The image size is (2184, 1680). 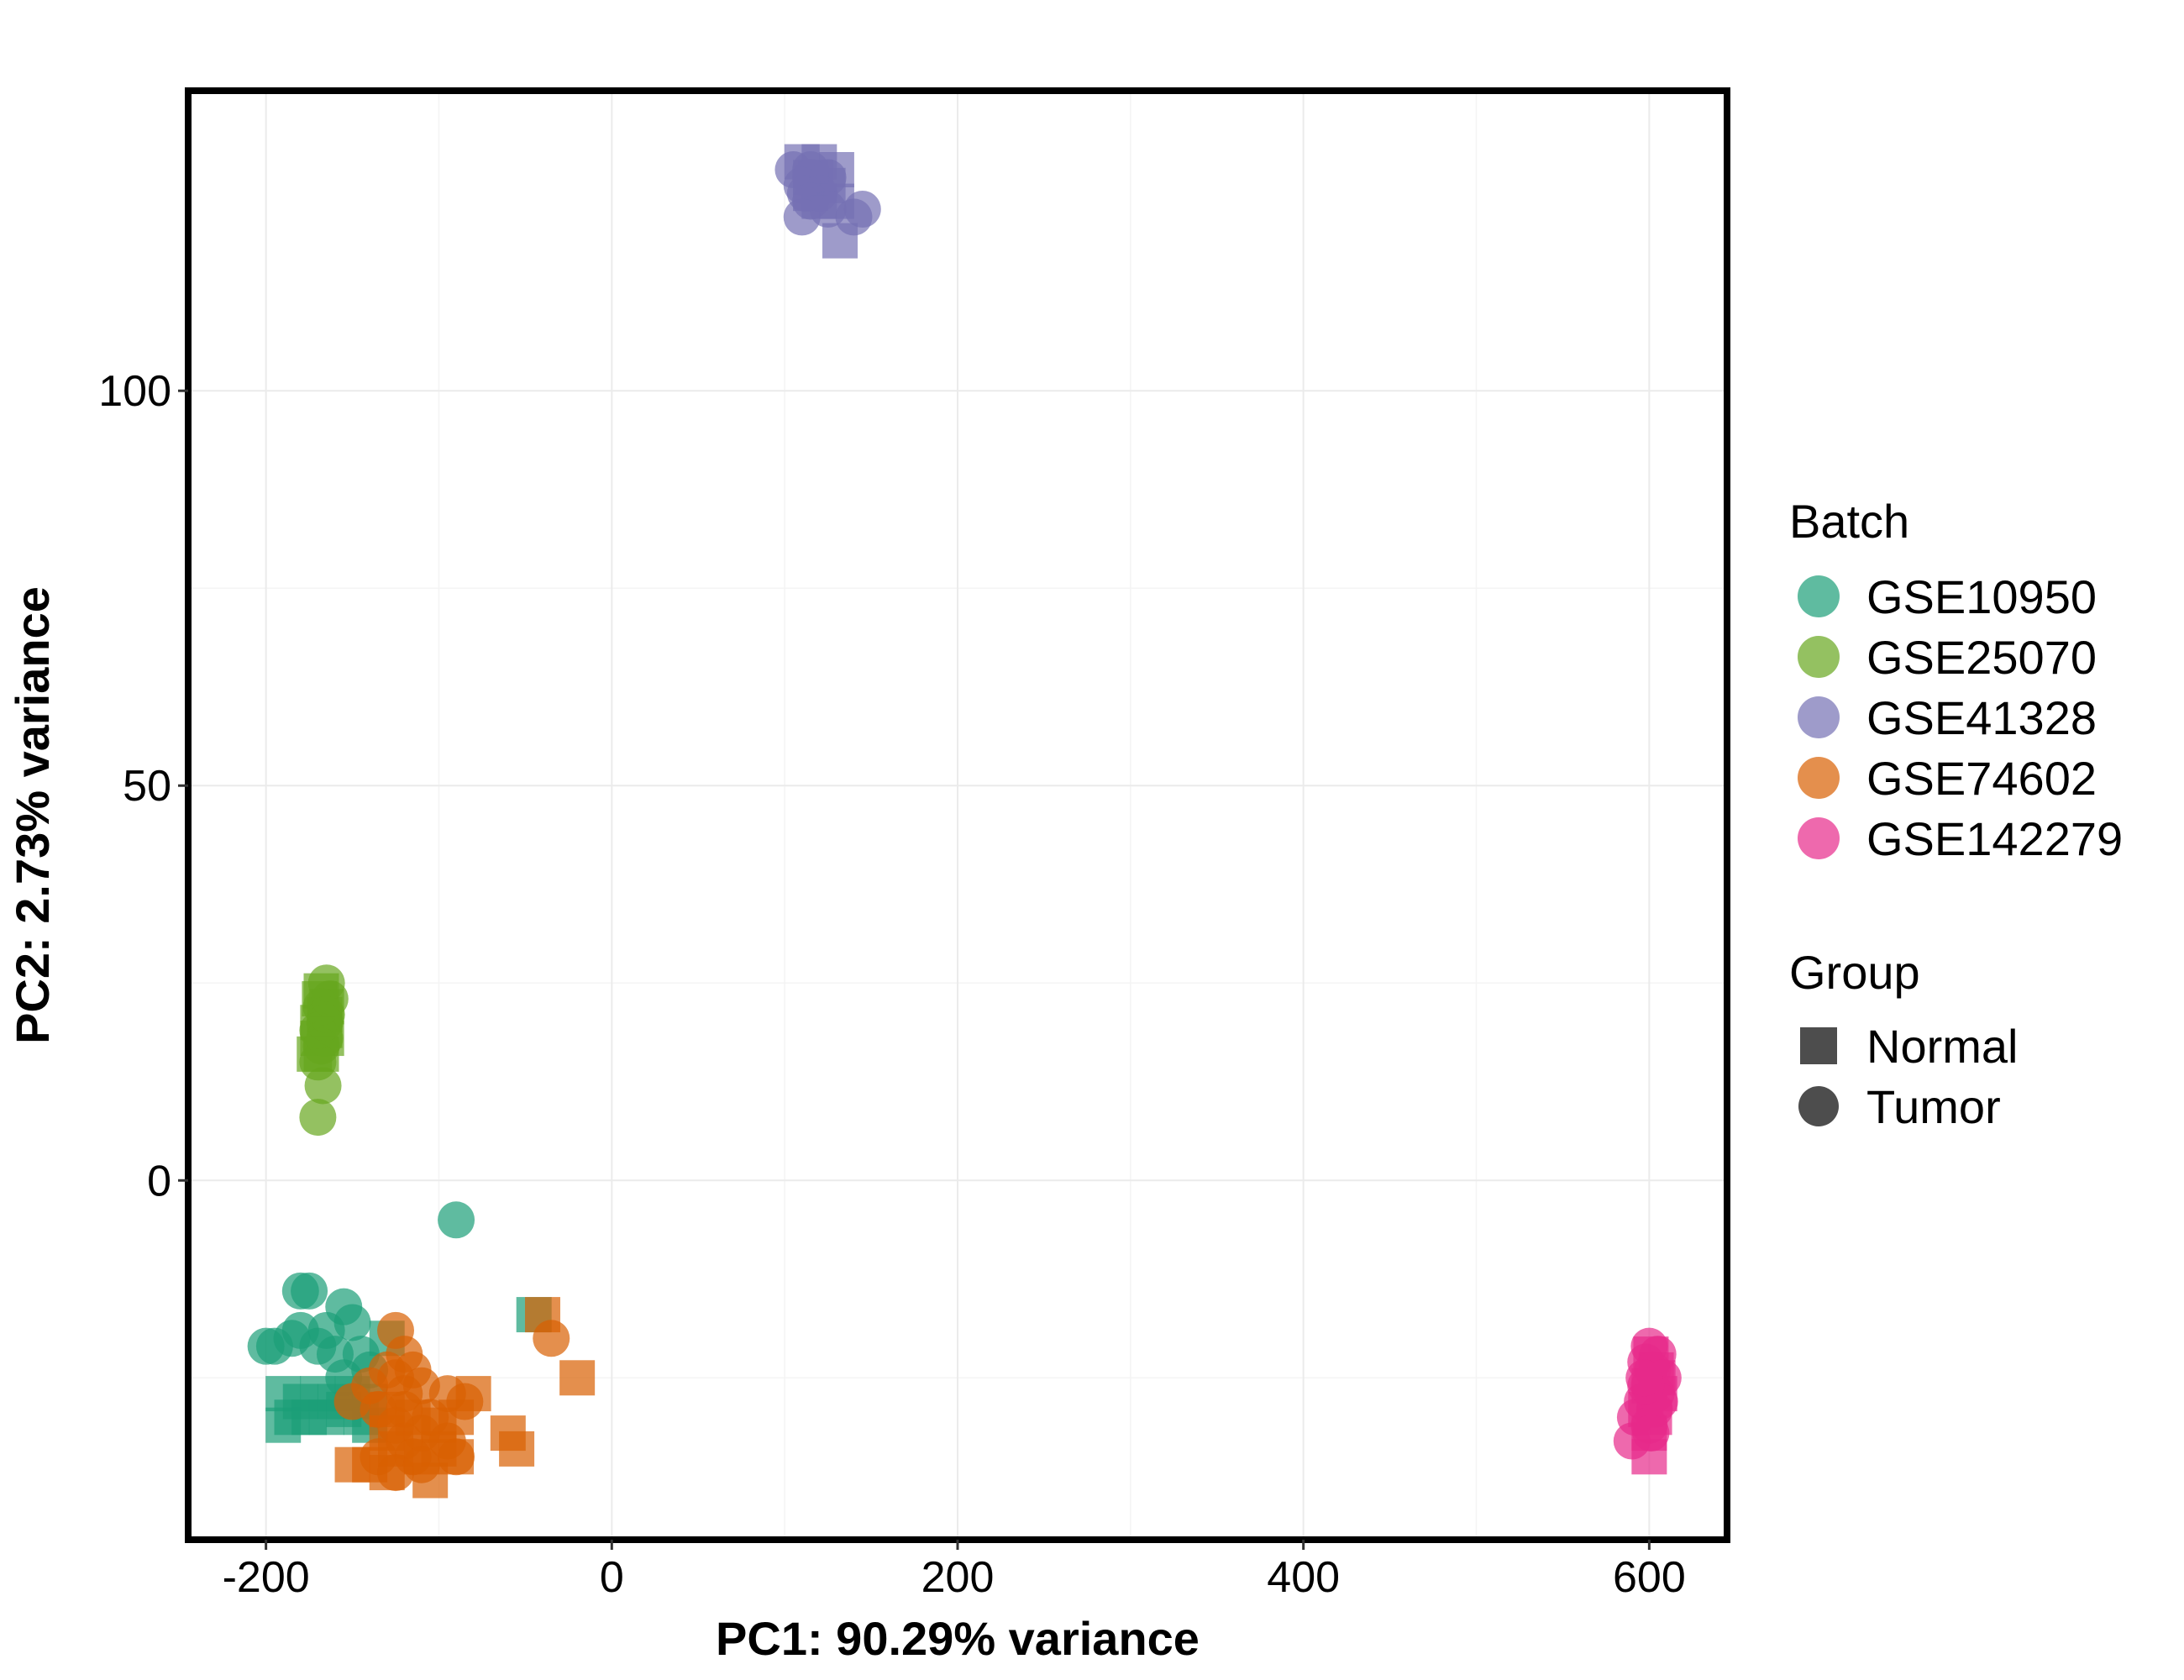 I want to click on series-gse142279, so click(x=1647, y=1401).